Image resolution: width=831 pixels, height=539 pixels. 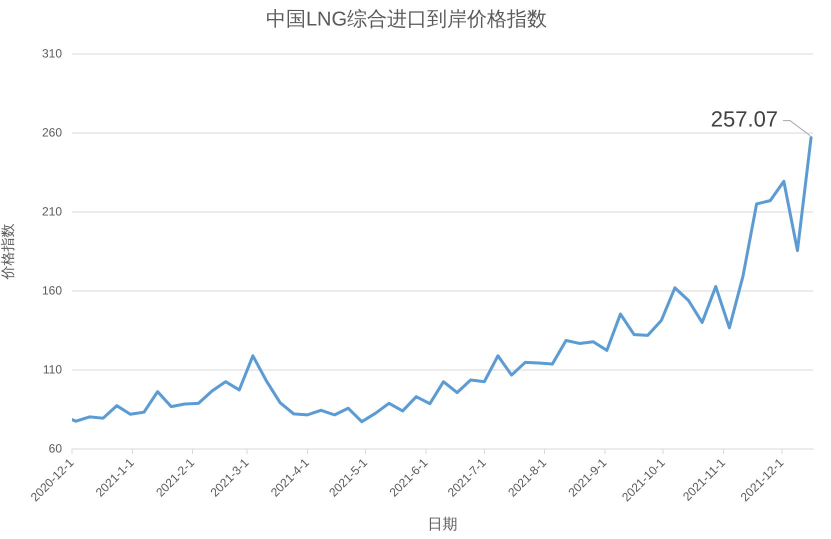 What do you see at coordinates (52, 369) in the screenshot?
I see `y-tick-label: 110` at bounding box center [52, 369].